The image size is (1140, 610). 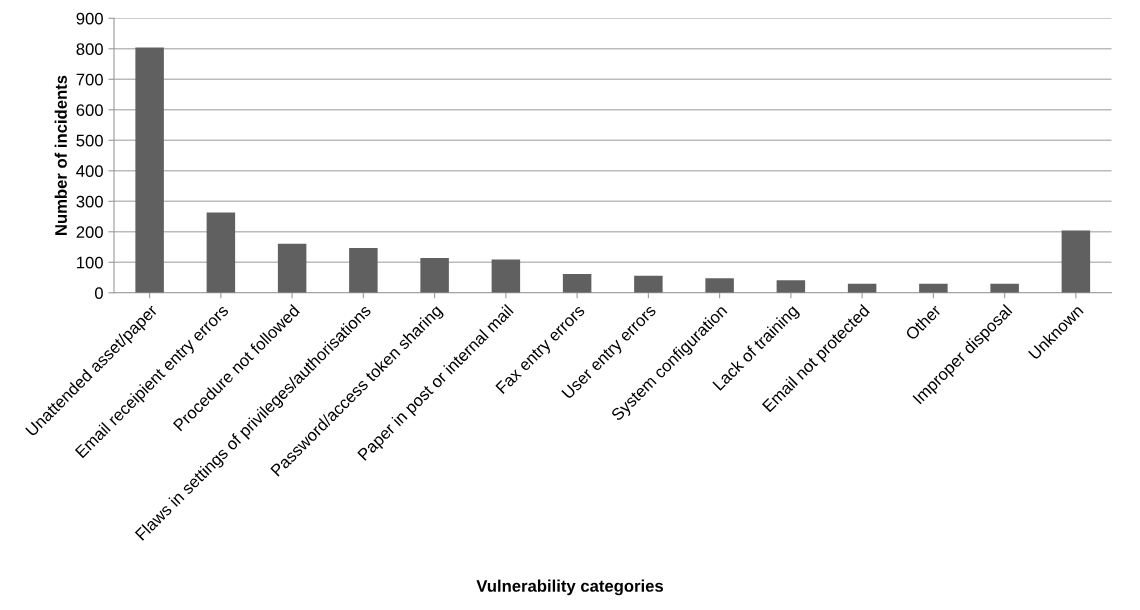 I want to click on y-tick-label: 100, so click(x=90, y=262).